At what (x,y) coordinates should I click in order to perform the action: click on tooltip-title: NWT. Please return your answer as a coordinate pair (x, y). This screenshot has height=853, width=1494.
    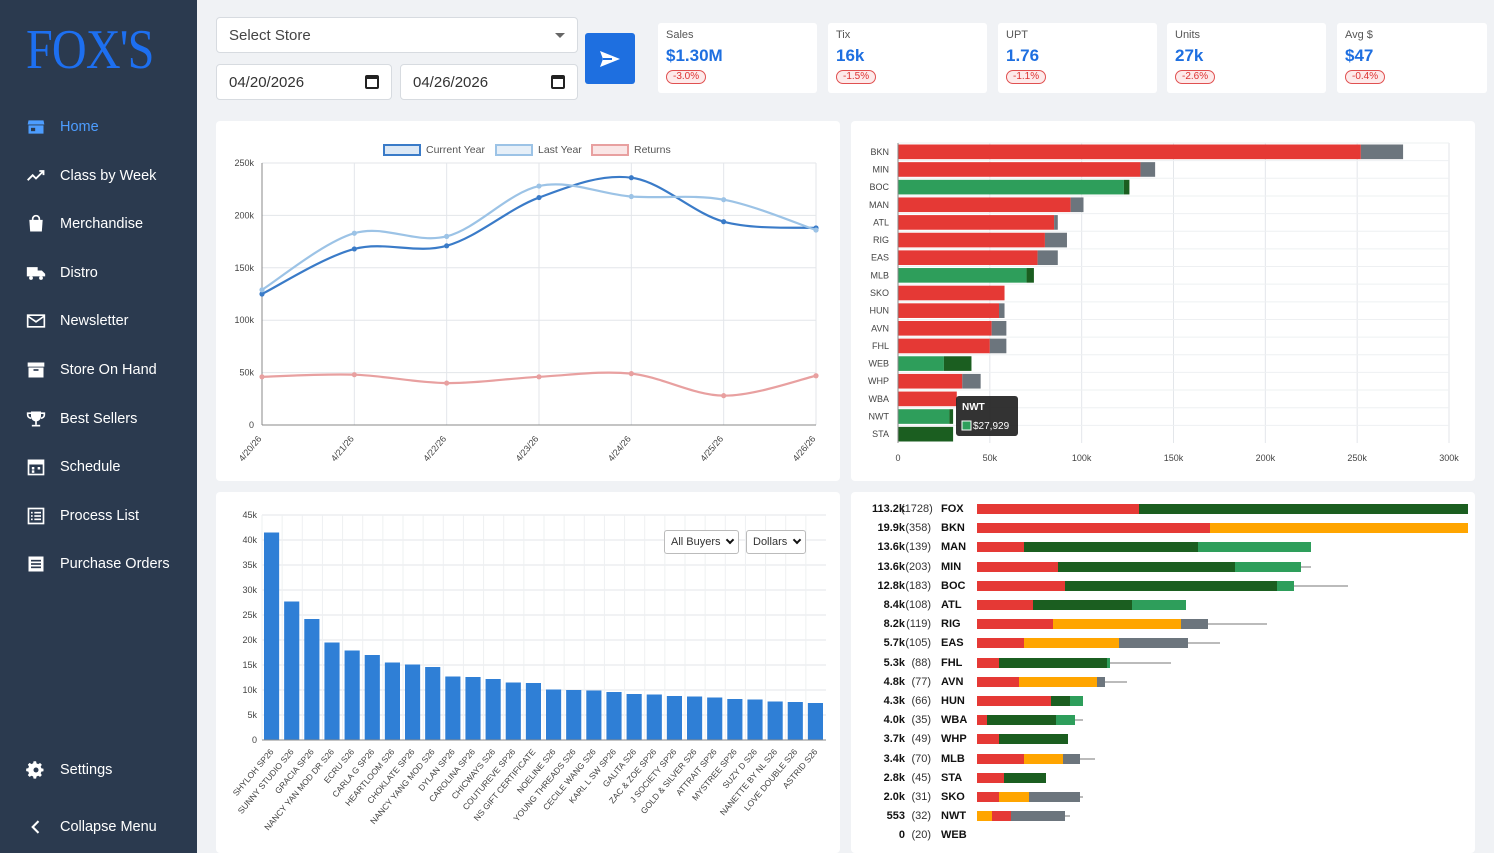
    Looking at the image, I should click on (973, 407).